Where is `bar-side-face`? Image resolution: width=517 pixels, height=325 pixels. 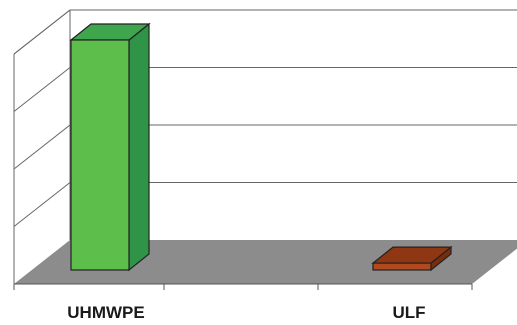
bar-side-face is located at coordinates (139, 147).